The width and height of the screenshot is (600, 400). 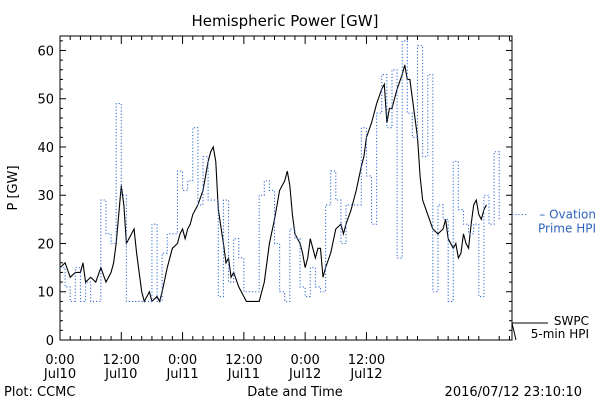 I want to click on chart-title: Hemispheric Power [GW], so click(x=285, y=21).